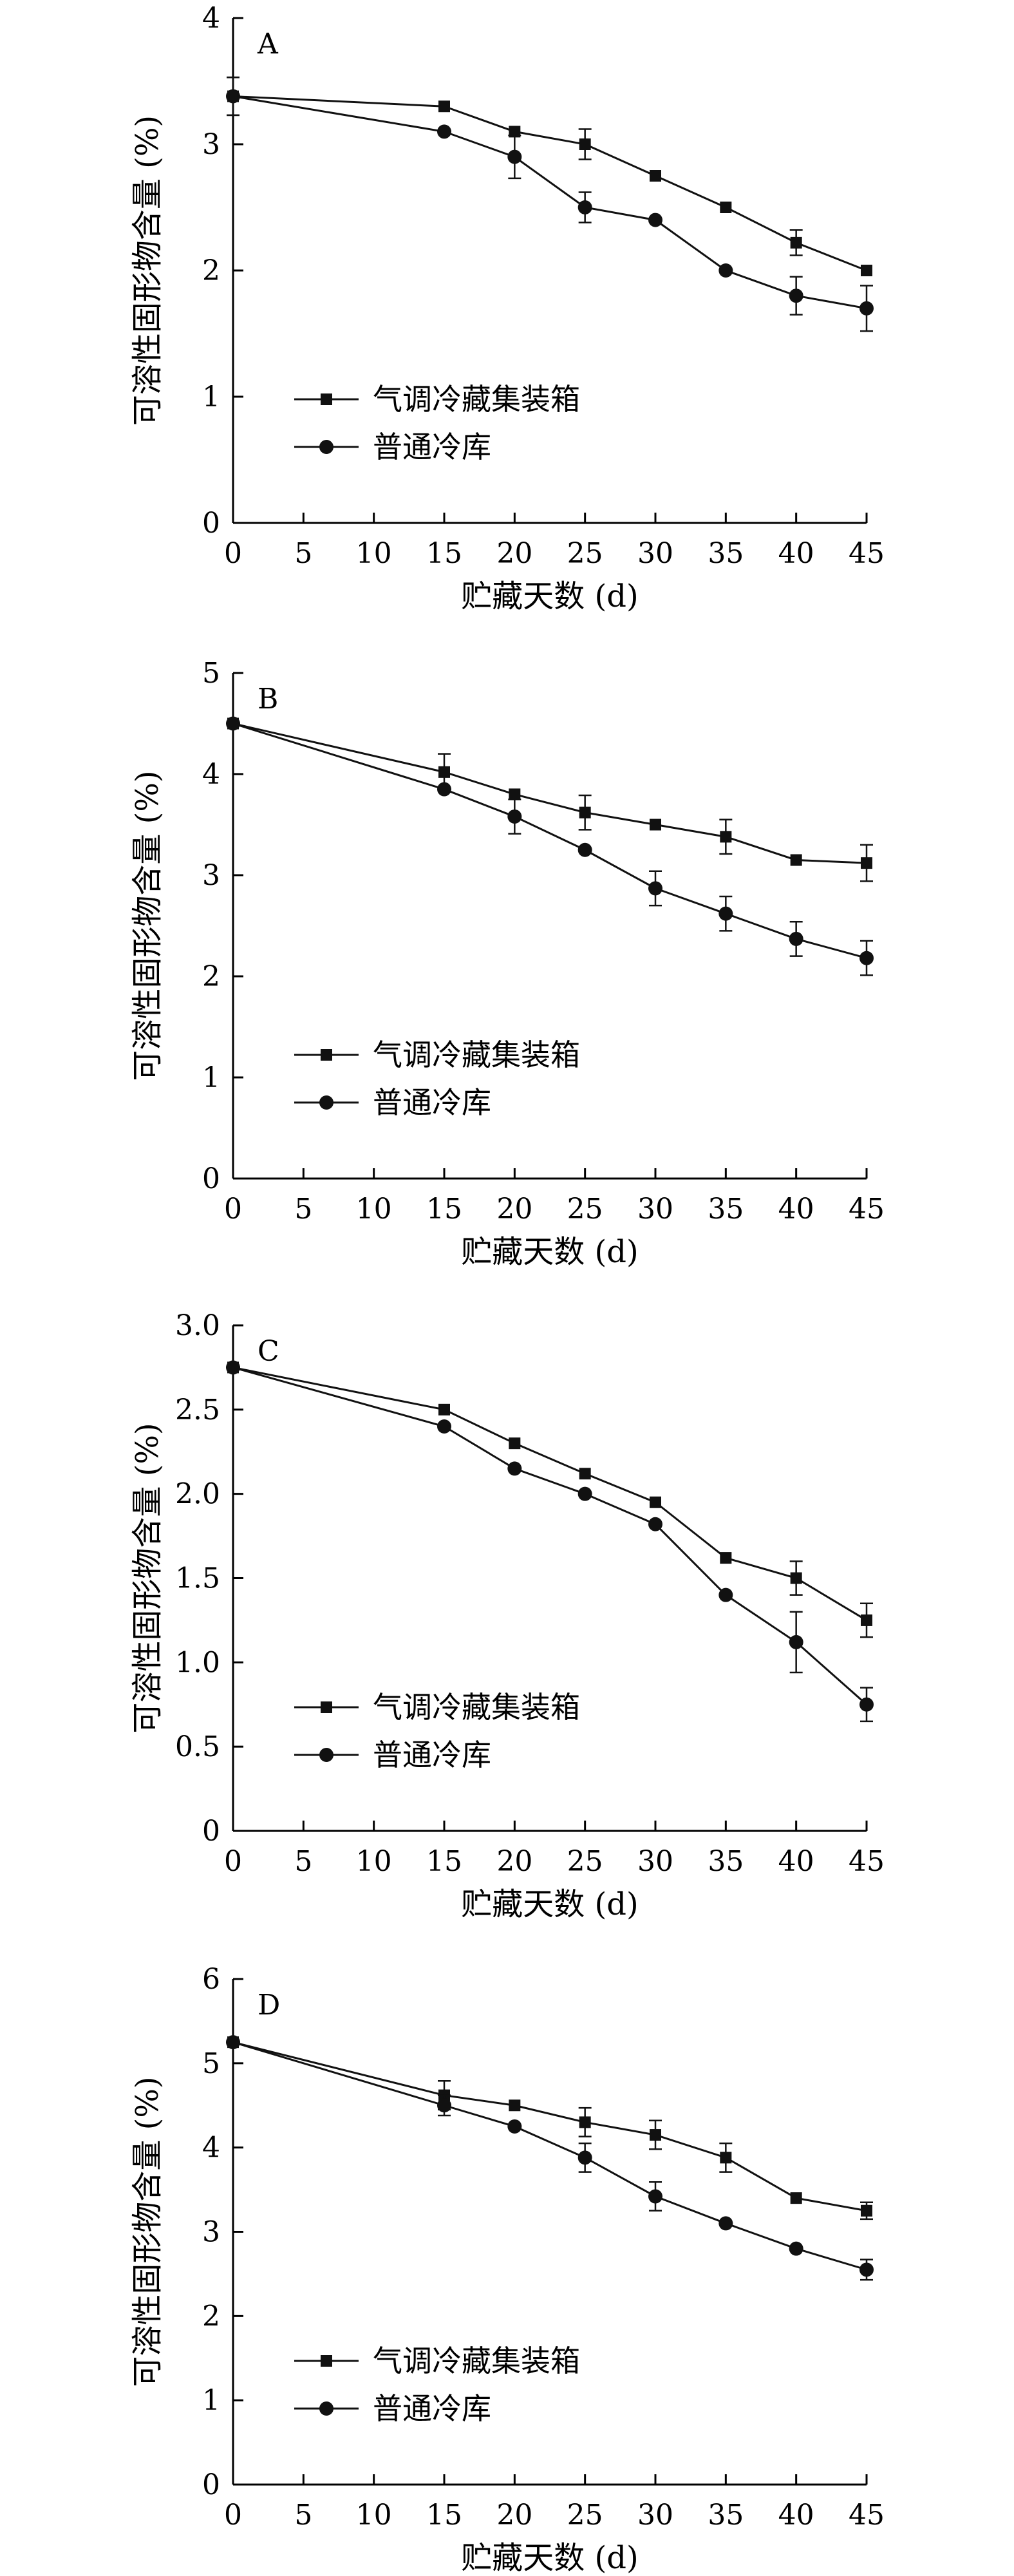 The image size is (1014, 2576). I want to click on panel-label: D, so click(269, 2006).